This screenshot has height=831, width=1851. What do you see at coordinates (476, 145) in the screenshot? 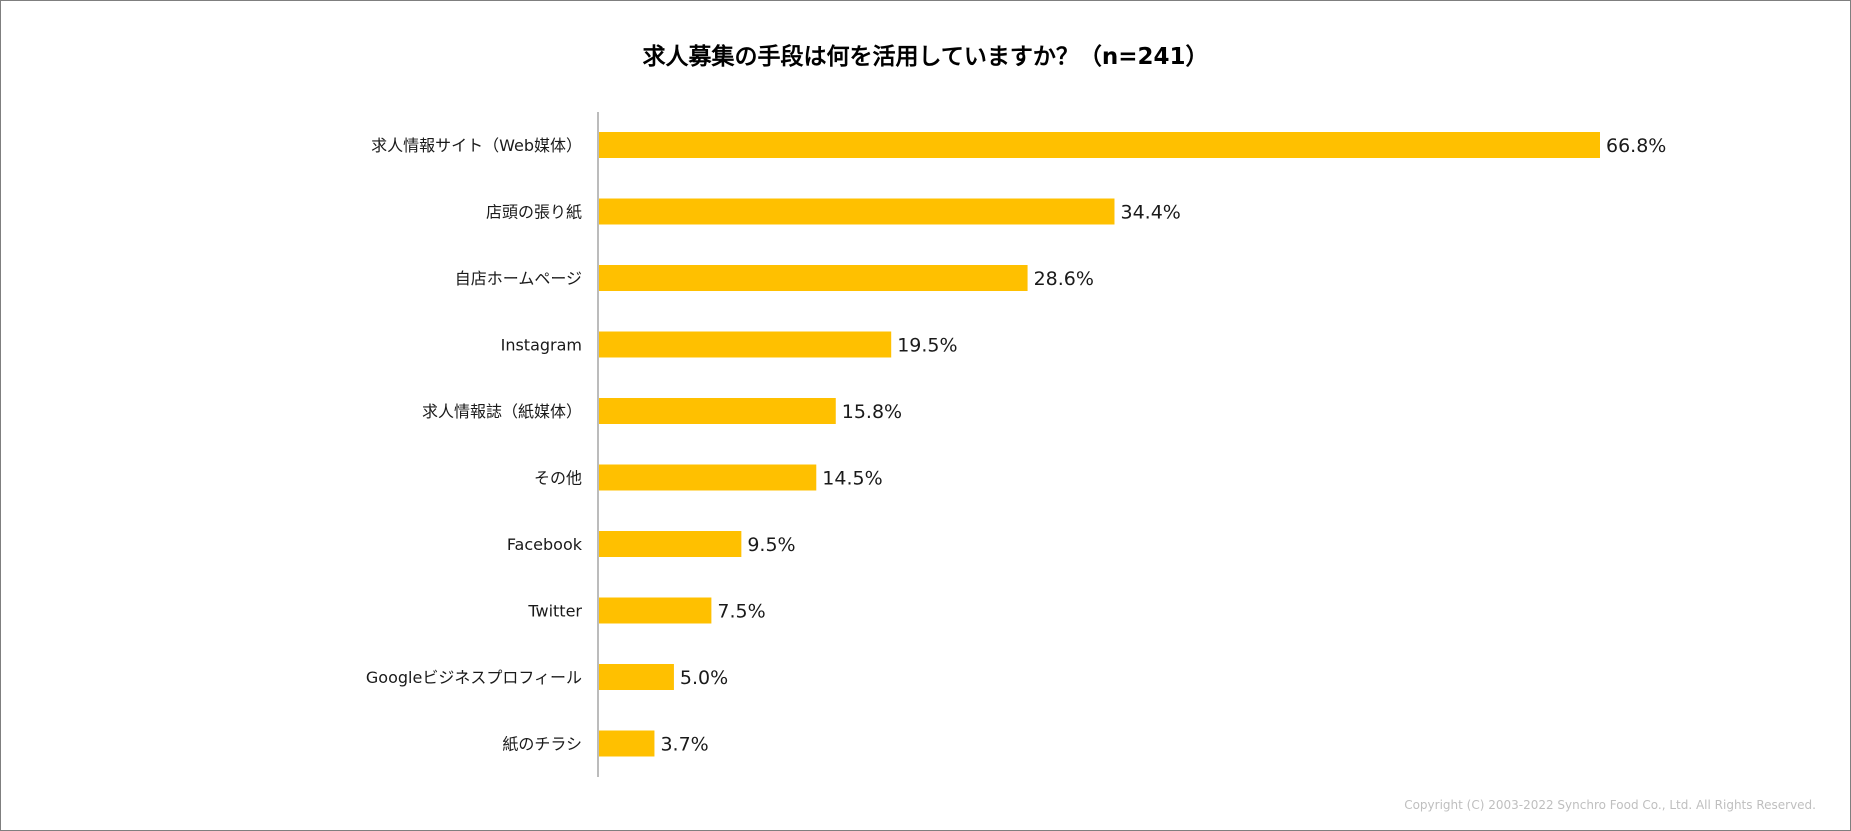
I see `category-label: 求人情報サイト（Web媒体）` at bounding box center [476, 145].